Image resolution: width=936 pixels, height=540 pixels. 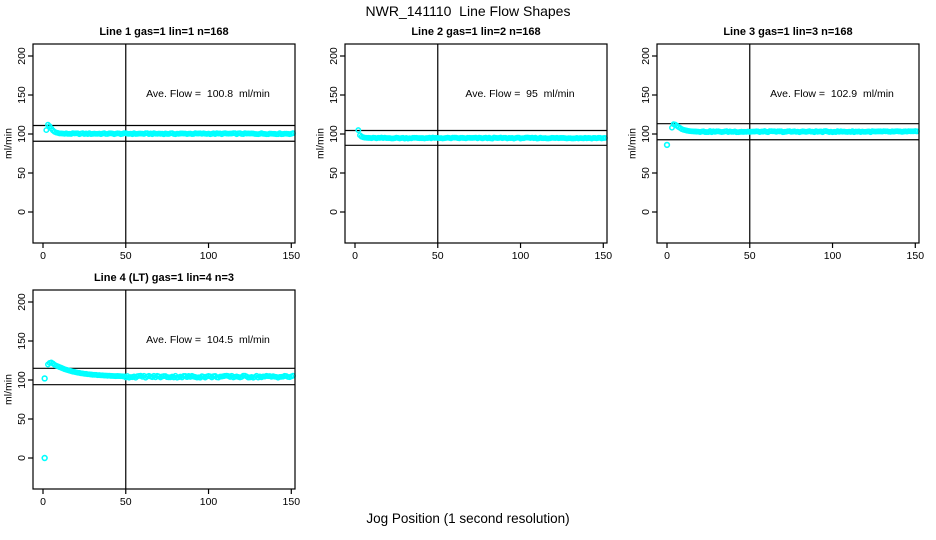 I want to click on line-3-ave-flow-annotation: Ave. Flow = 102.9 ml/min, so click(x=832, y=94).